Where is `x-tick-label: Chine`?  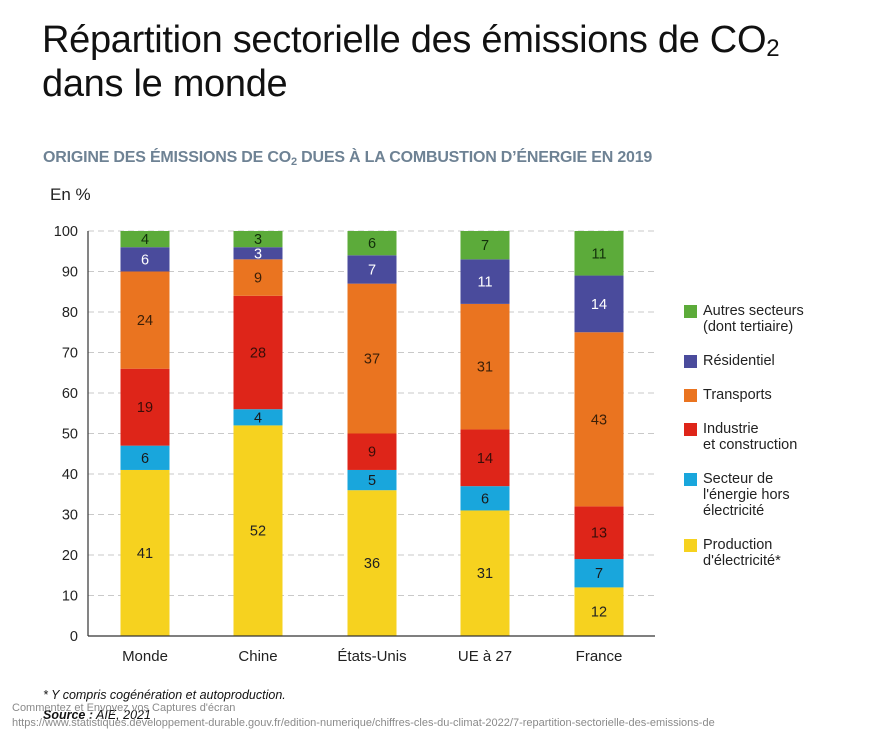 x-tick-label: Chine is located at coordinates (257, 656).